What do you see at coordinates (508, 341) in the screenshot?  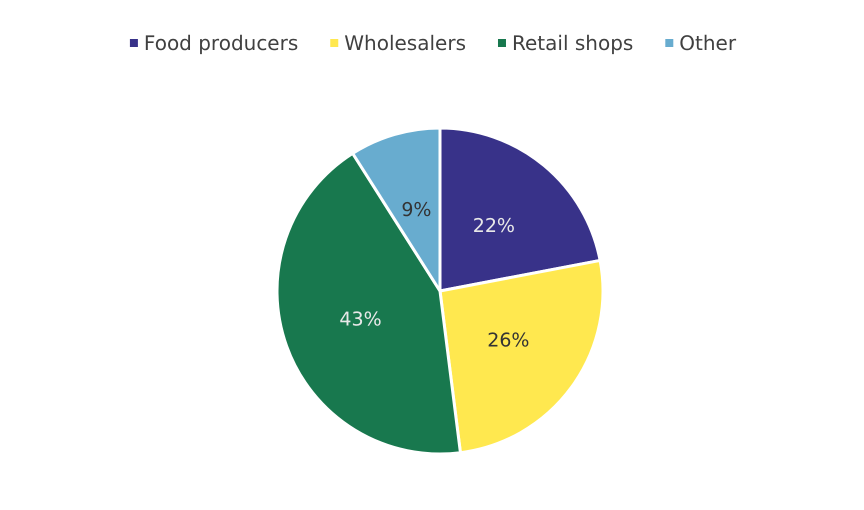 I see `data-label: 26%` at bounding box center [508, 341].